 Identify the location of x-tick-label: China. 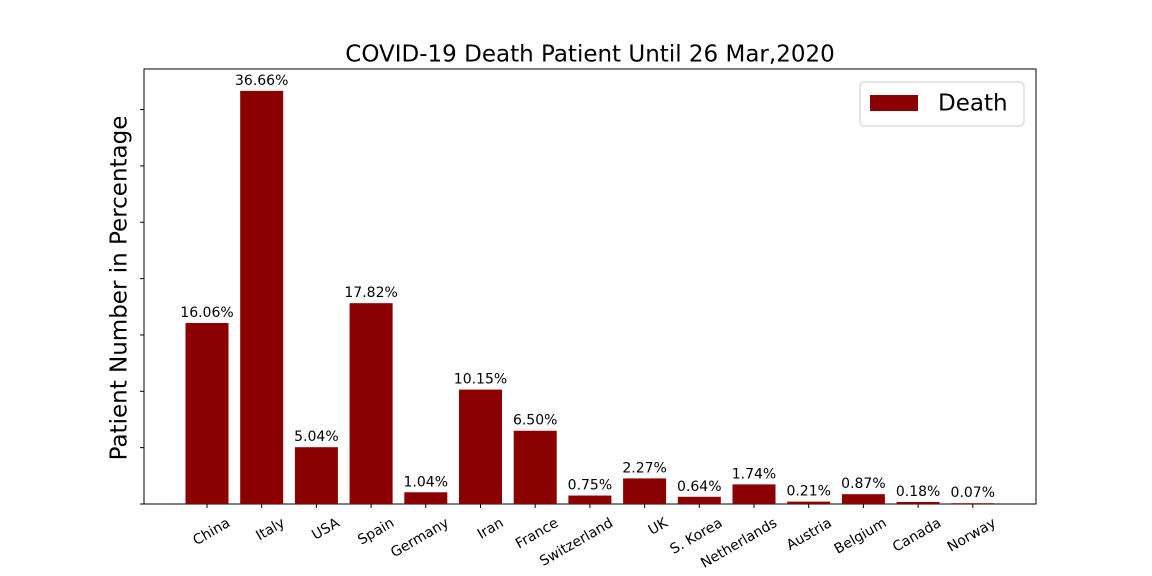
(211, 532).